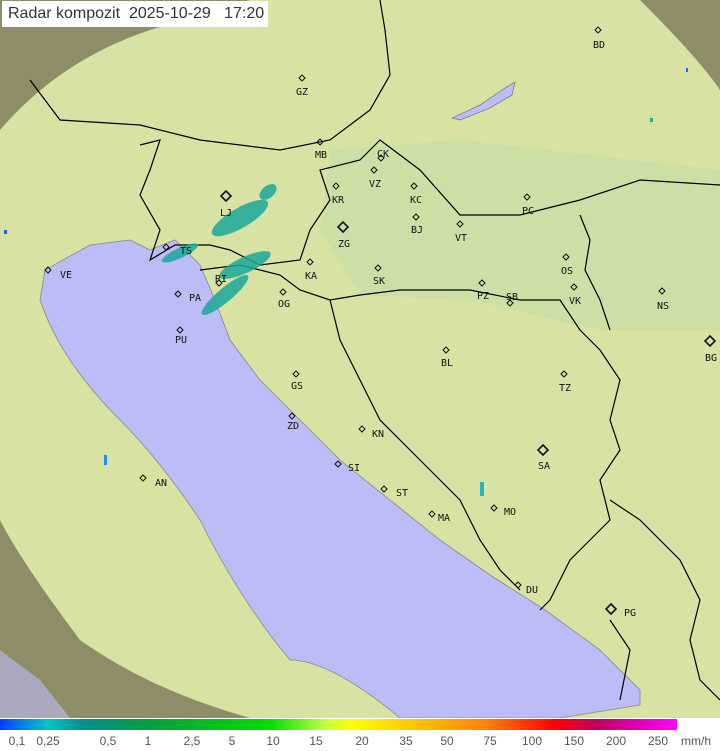 This screenshot has width=720, height=751. Describe the element at coordinates (273, 741) in the screenshot. I see `legend-tick: 10` at that location.